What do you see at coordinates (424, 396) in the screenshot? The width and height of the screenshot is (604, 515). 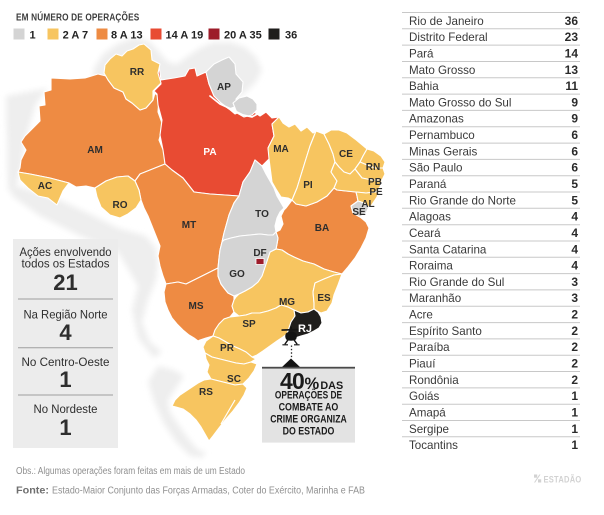 I see `svg-text: Goiás` at bounding box center [424, 396].